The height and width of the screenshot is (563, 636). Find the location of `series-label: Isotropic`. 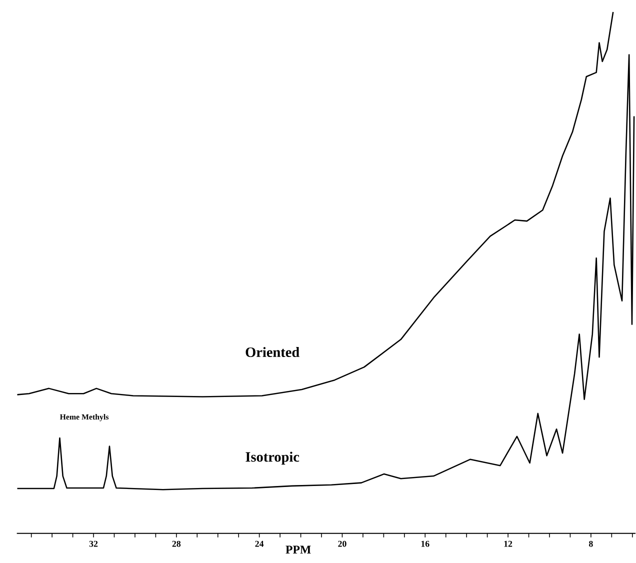

series-label: Isotropic is located at coordinates (273, 458).